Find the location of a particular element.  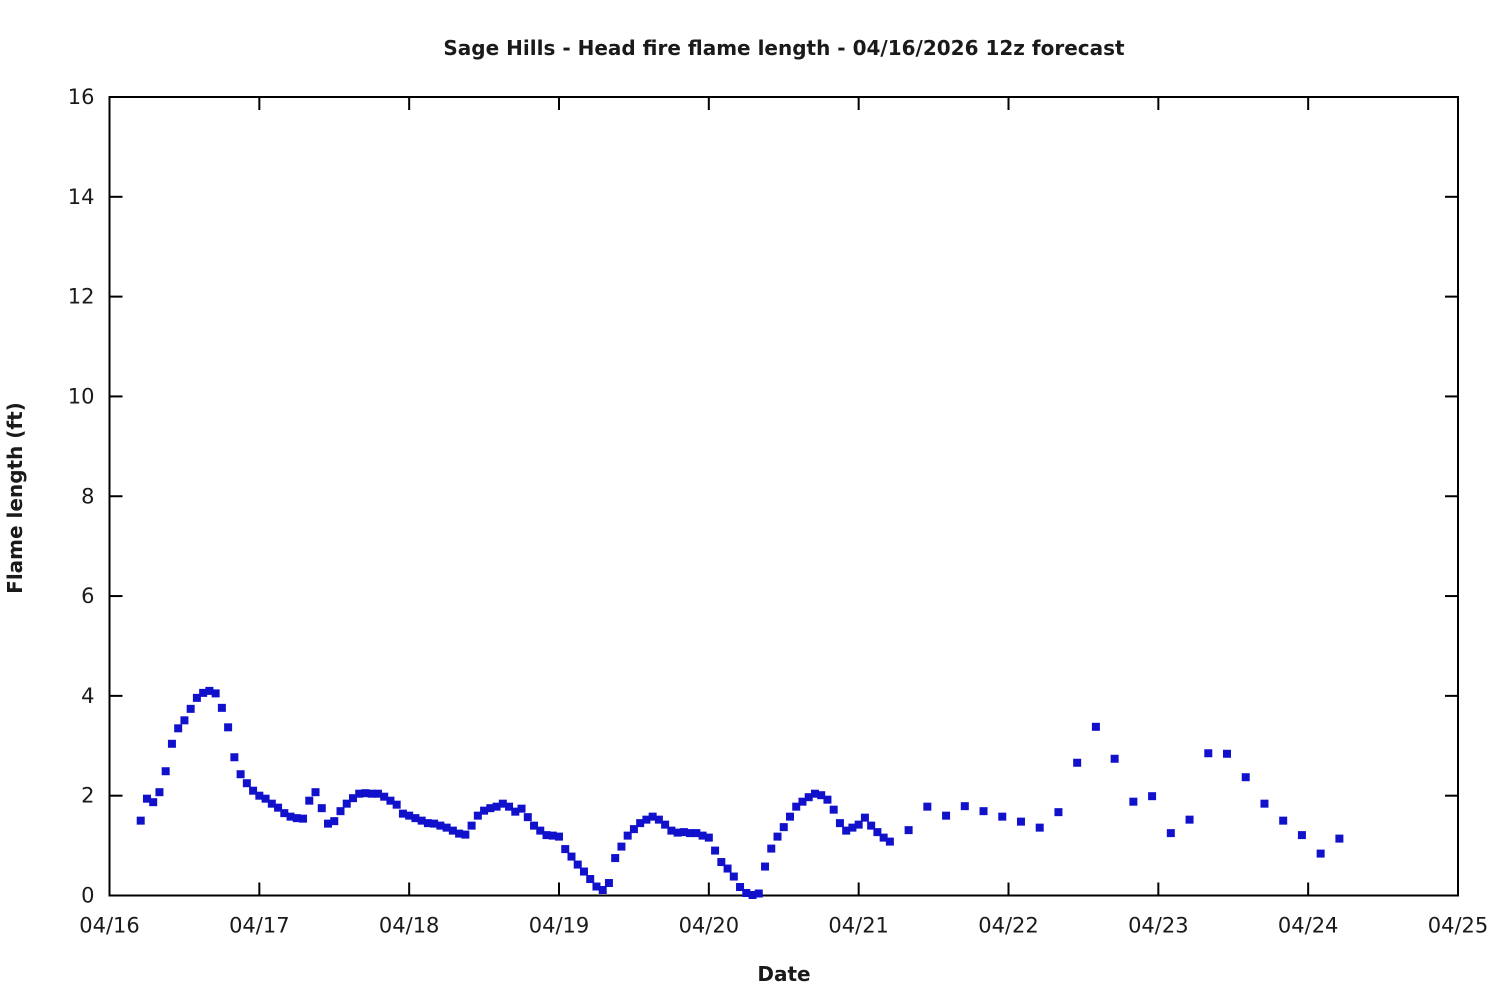

y-tick-labels: 0 2 4 6 8 10 12 14 16 is located at coordinates (81, 496).